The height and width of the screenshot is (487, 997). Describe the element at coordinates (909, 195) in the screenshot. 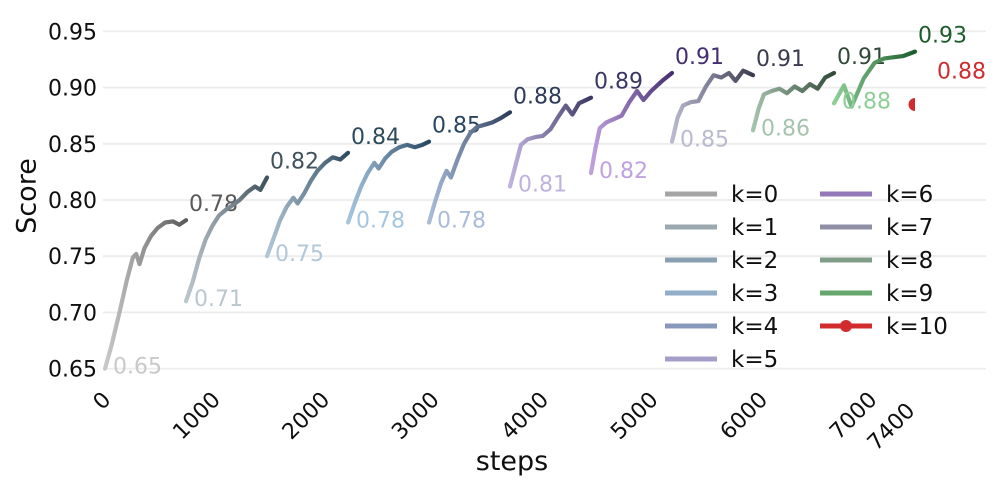

I see `legend-label: k=6` at that location.